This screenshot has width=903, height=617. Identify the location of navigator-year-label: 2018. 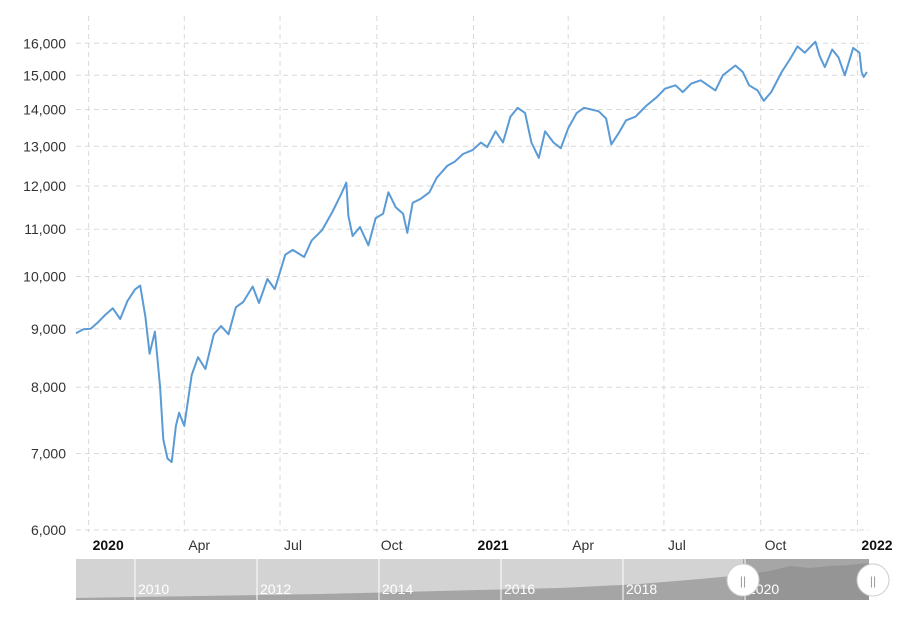
(641, 589).